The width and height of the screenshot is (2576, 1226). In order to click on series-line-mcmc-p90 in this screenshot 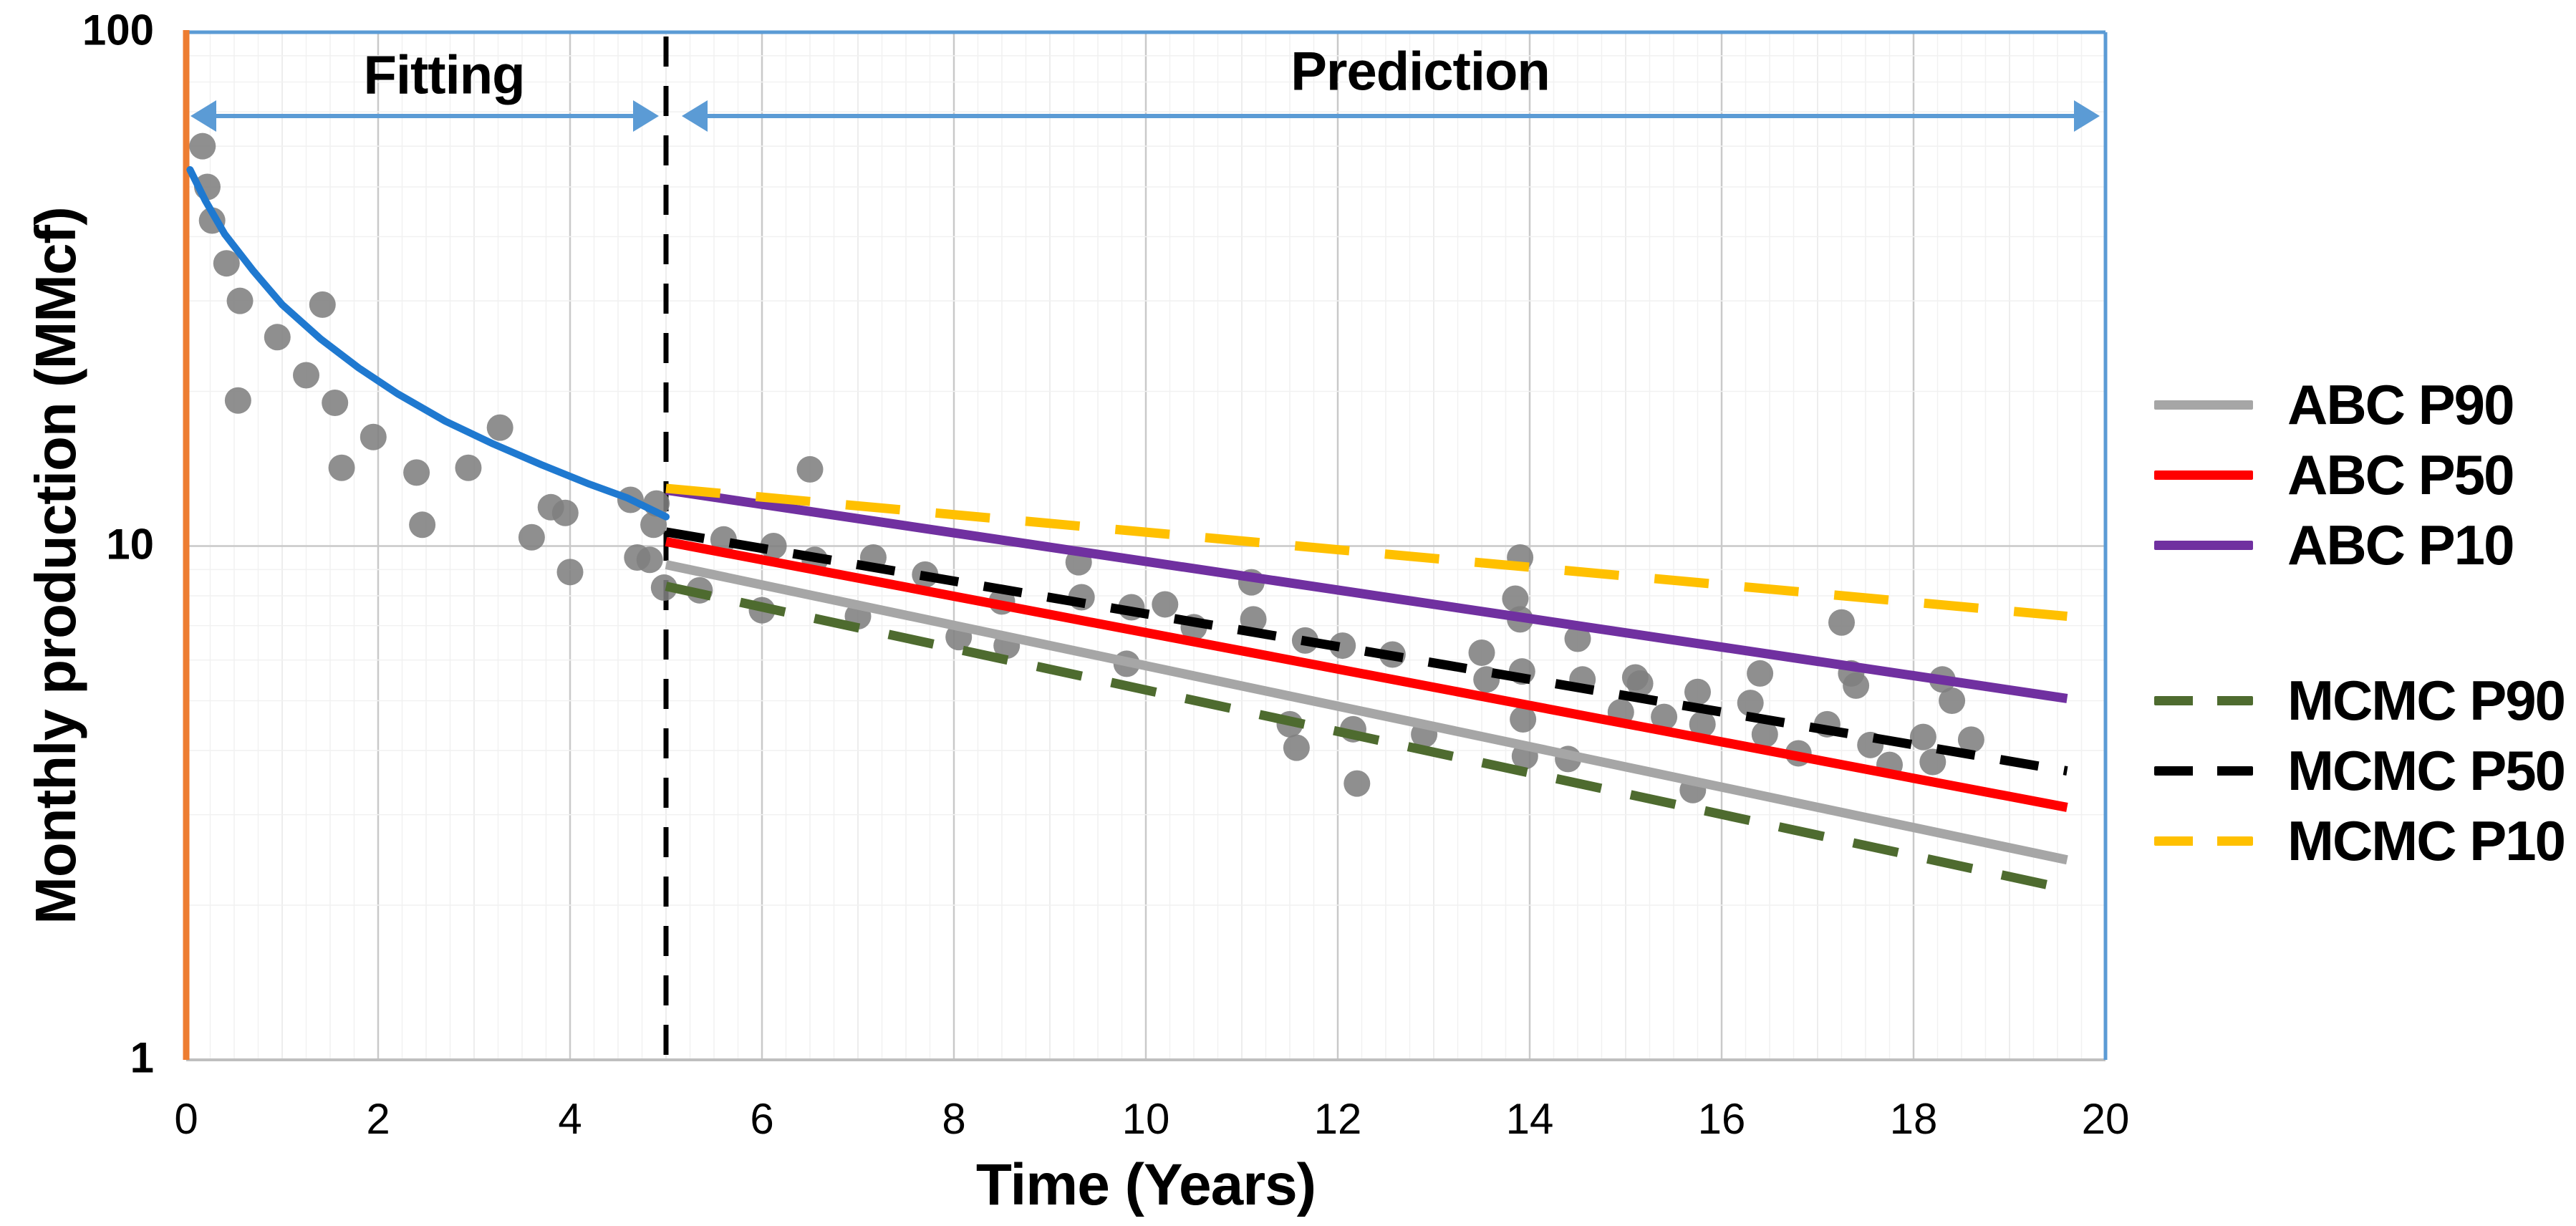, I will do `click(1366, 737)`.